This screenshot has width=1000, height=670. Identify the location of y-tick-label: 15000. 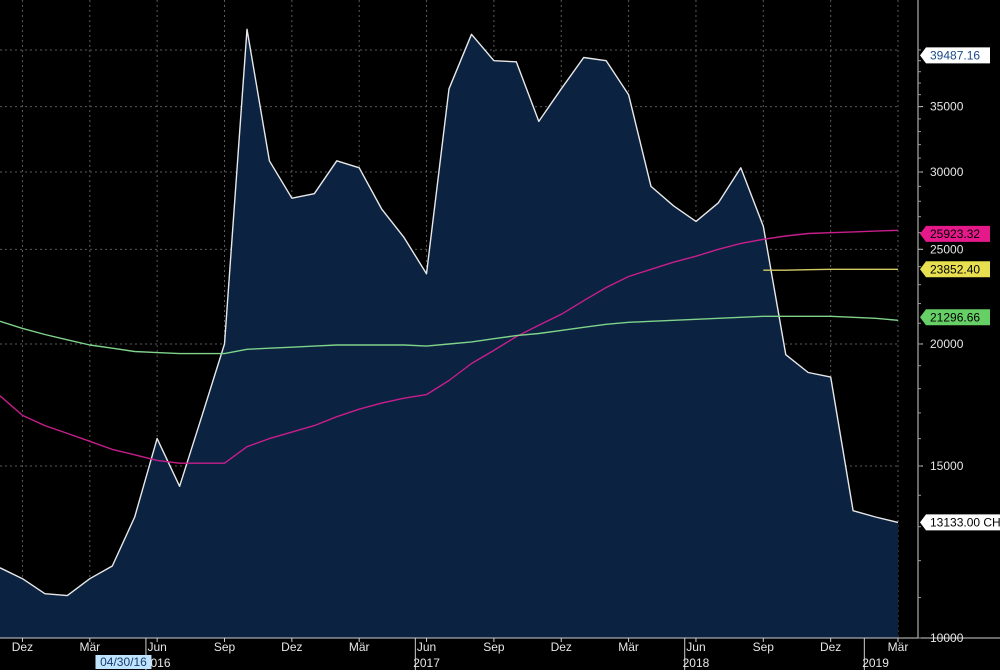
(947, 466).